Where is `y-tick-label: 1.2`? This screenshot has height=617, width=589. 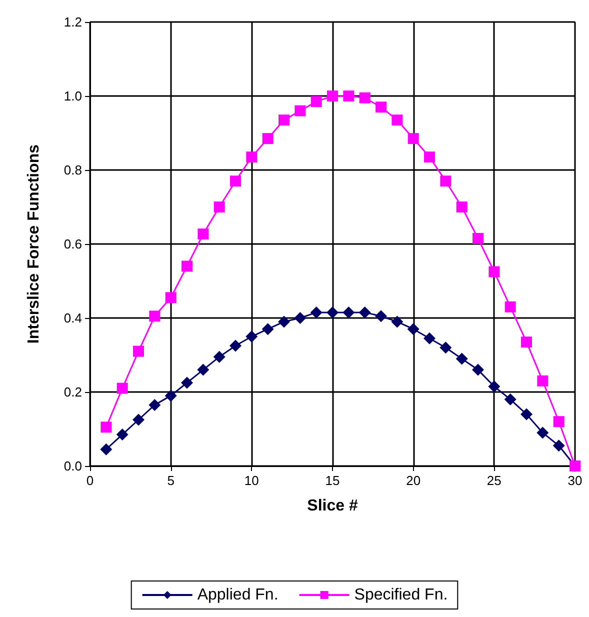 y-tick-label: 1.2 is located at coordinates (73, 22).